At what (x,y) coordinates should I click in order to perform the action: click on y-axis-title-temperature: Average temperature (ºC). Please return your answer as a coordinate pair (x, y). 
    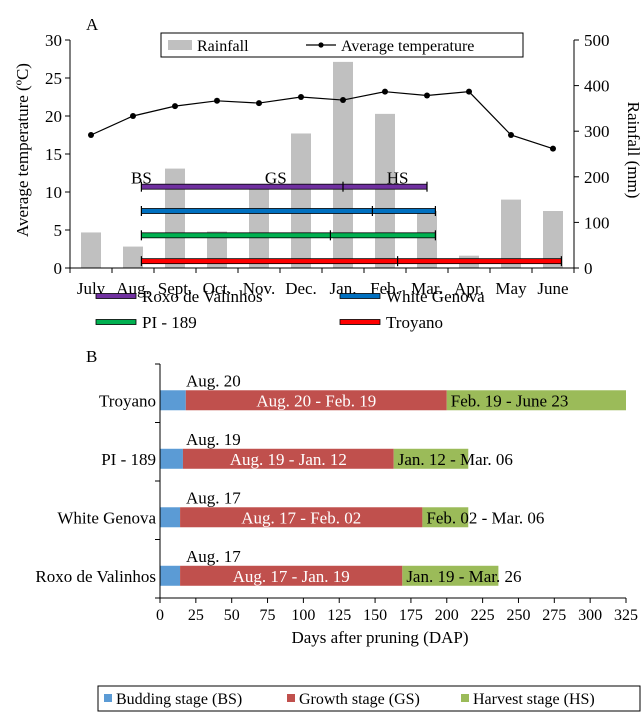
    Looking at the image, I should click on (22, 150).